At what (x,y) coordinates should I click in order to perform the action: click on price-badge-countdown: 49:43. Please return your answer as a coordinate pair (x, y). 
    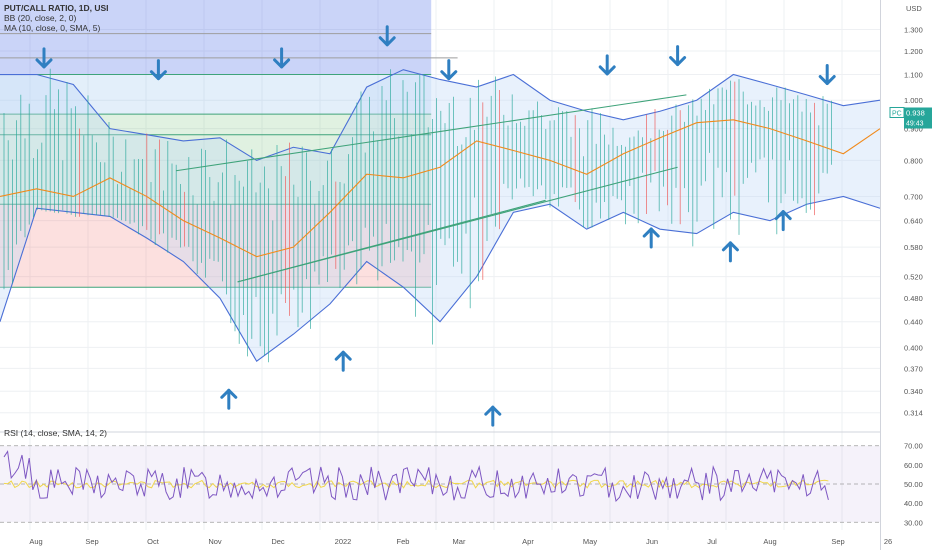
    Looking at the image, I should click on (915, 123).